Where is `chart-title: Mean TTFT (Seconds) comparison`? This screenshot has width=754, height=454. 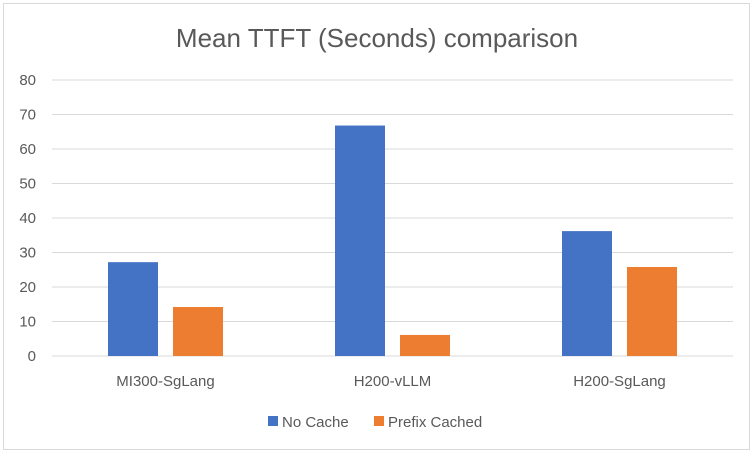
chart-title: Mean TTFT (Seconds) comparison is located at coordinates (377, 38).